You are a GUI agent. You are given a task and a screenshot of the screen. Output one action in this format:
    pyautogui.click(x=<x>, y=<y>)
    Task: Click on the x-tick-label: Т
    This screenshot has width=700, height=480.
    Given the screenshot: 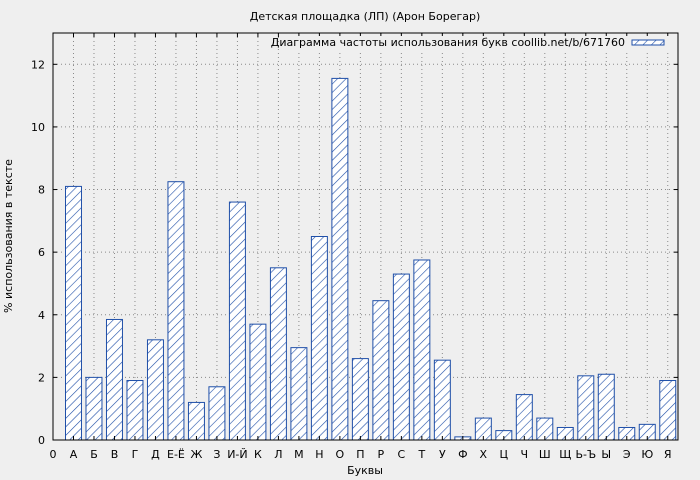 What is the action you would take?
    pyautogui.click(x=421, y=454)
    